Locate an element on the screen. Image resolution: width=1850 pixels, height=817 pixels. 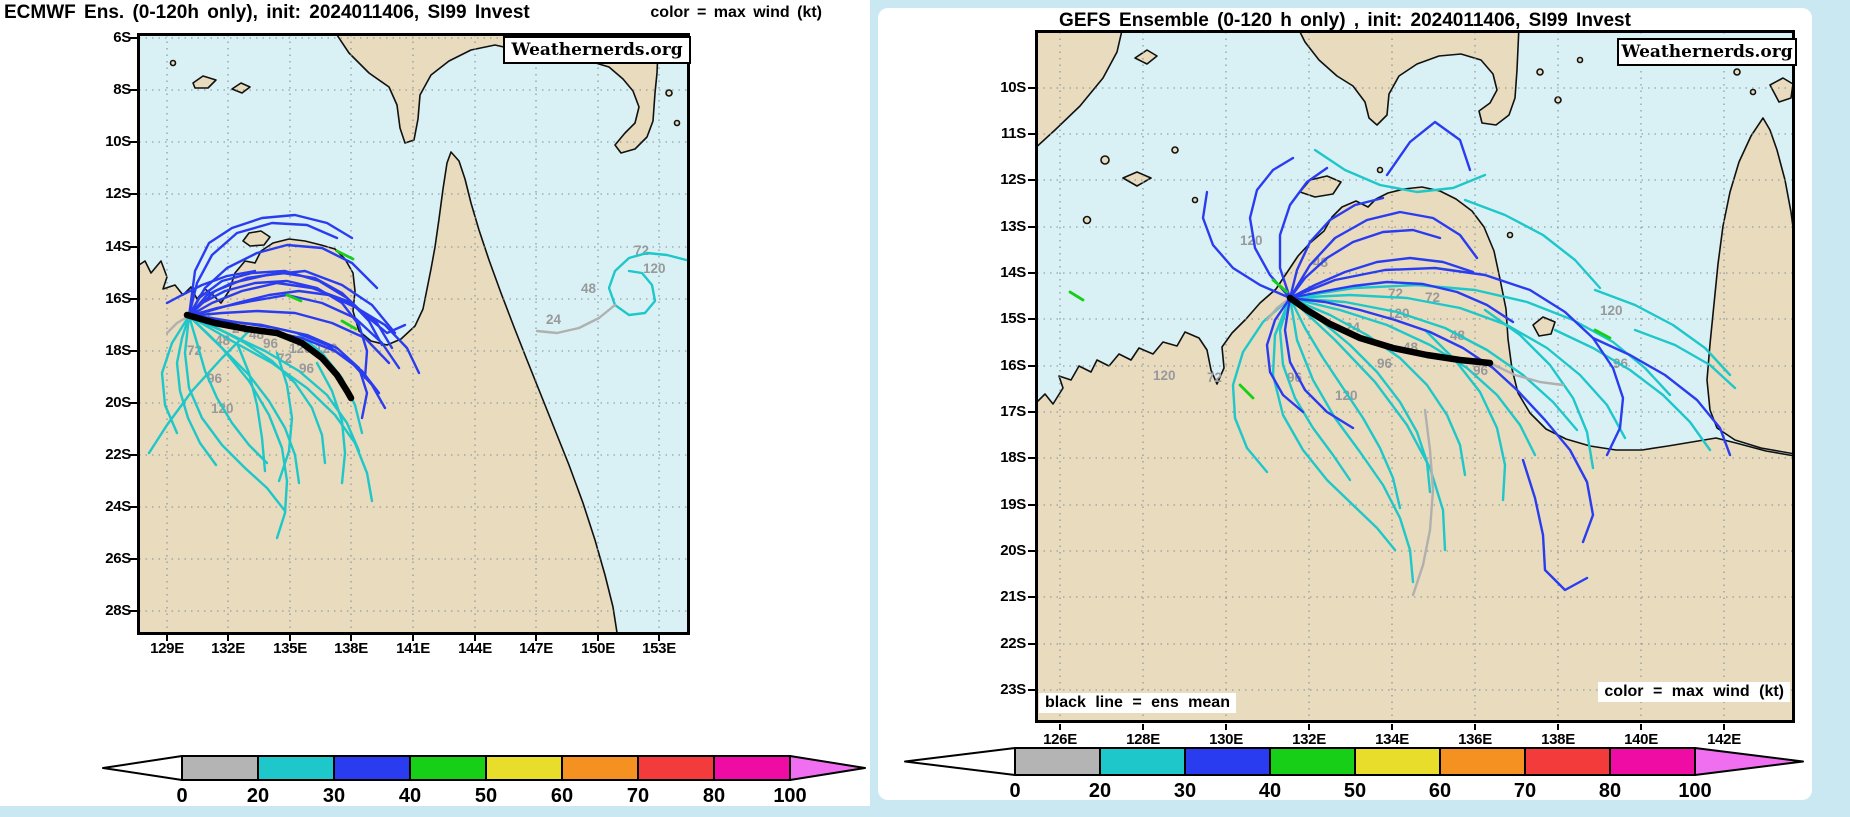
colorbar-label: 50 is located at coordinates (486, 796).